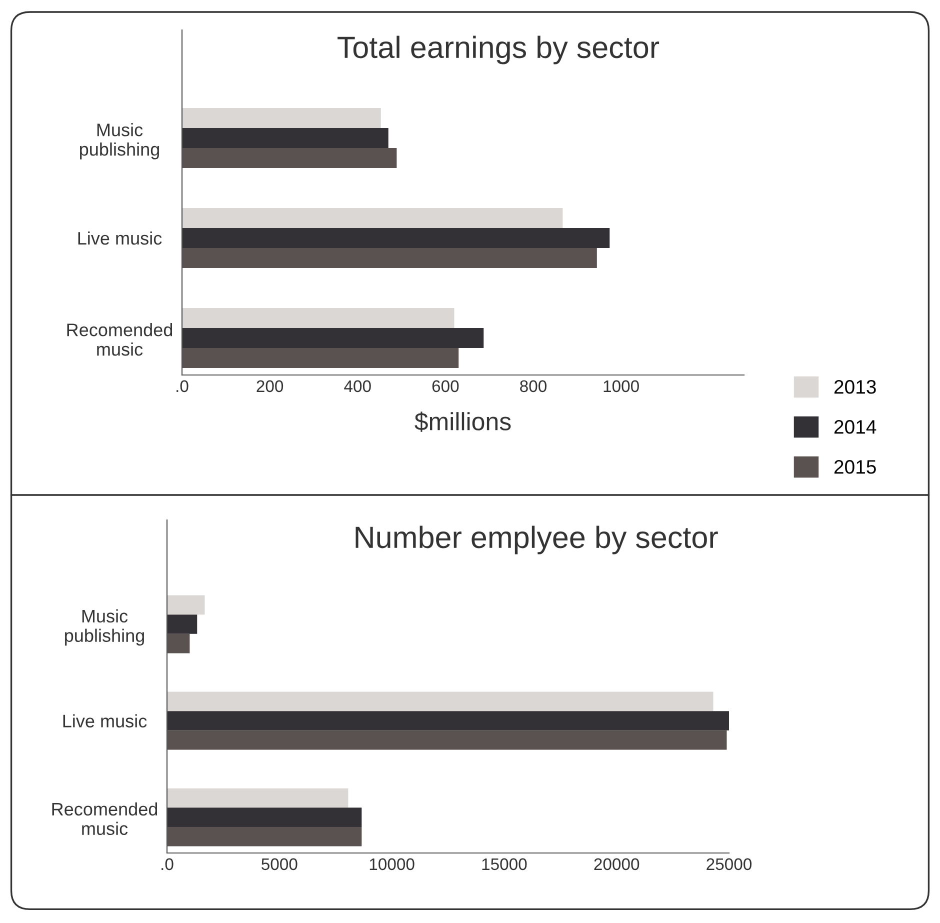 The width and height of the screenshot is (940, 923). Describe the element at coordinates (729, 864) in the screenshot. I see `x-tick-label: 25000` at that location.